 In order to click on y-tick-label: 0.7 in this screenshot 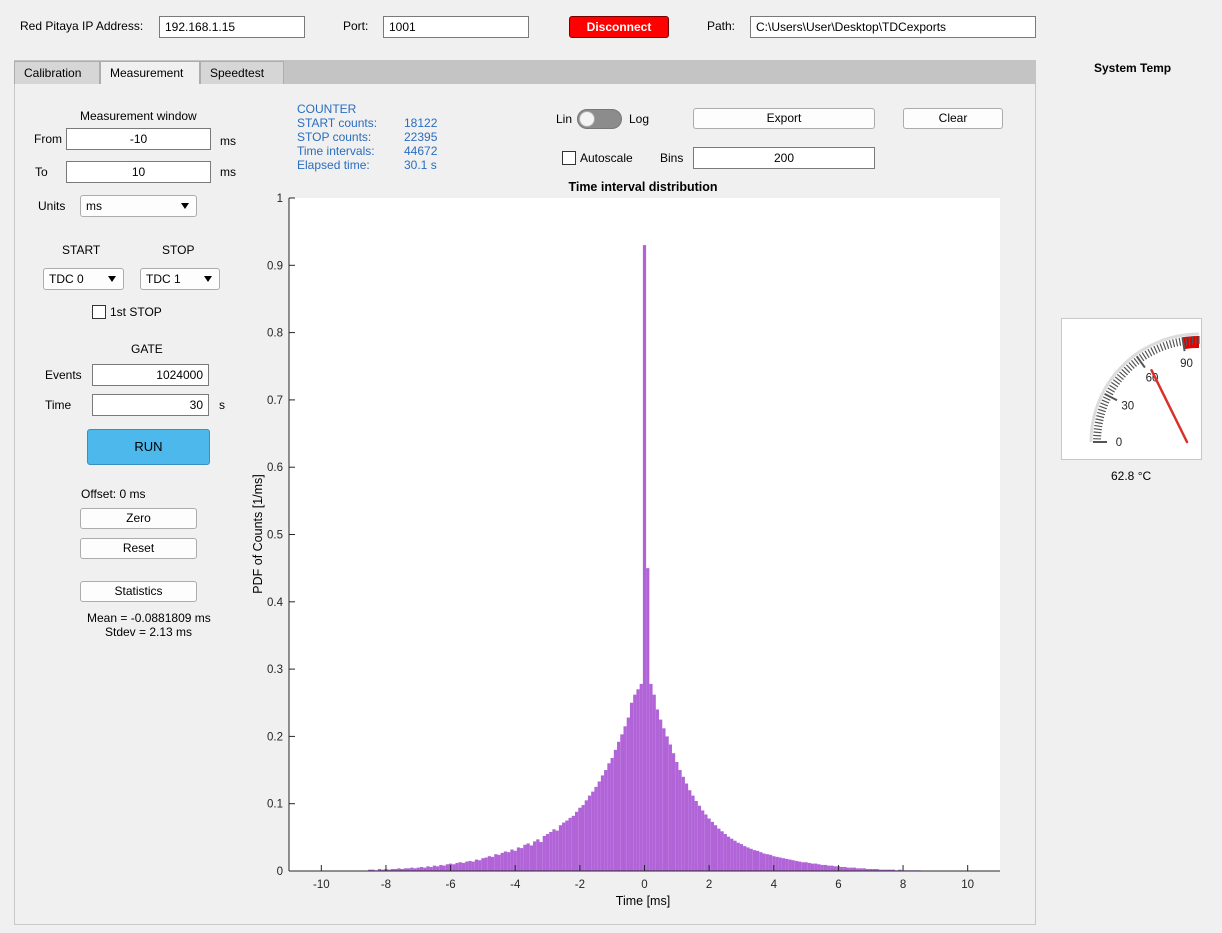, I will do `click(275, 401)`.